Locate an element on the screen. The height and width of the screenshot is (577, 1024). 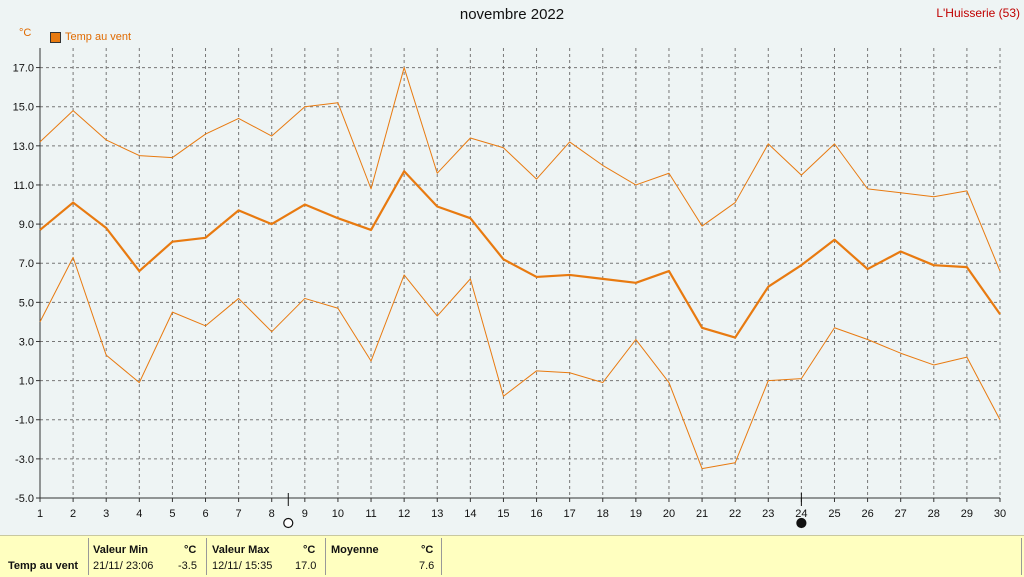
x-tick-label: 23 is located at coordinates (768, 514).